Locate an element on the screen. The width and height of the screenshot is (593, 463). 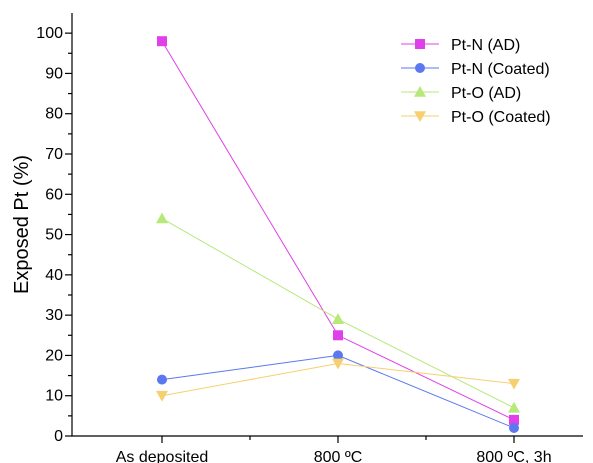
legend-entry: Pt-O (AD) is located at coordinates (461, 93).